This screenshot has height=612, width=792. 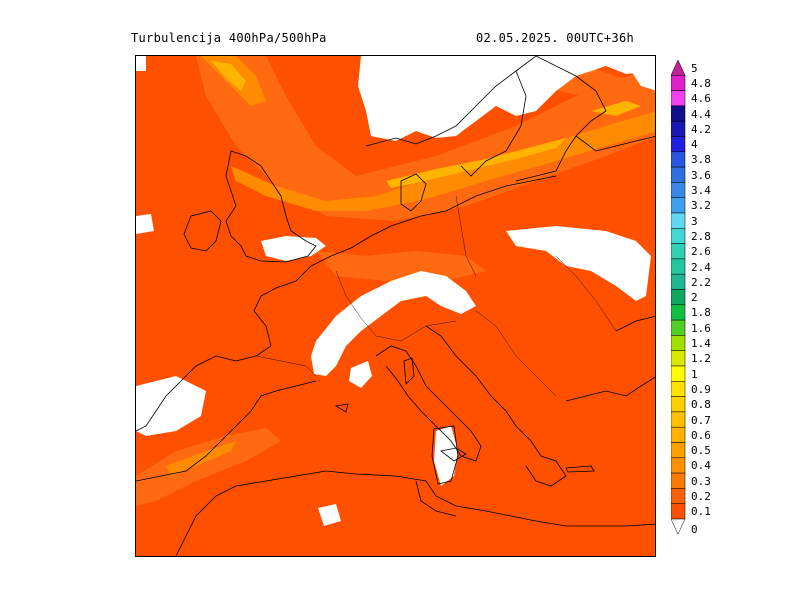 What do you see at coordinates (433, 221) in the screenshot?
I see `coast-continent-north` at bounding box center [433, 221].